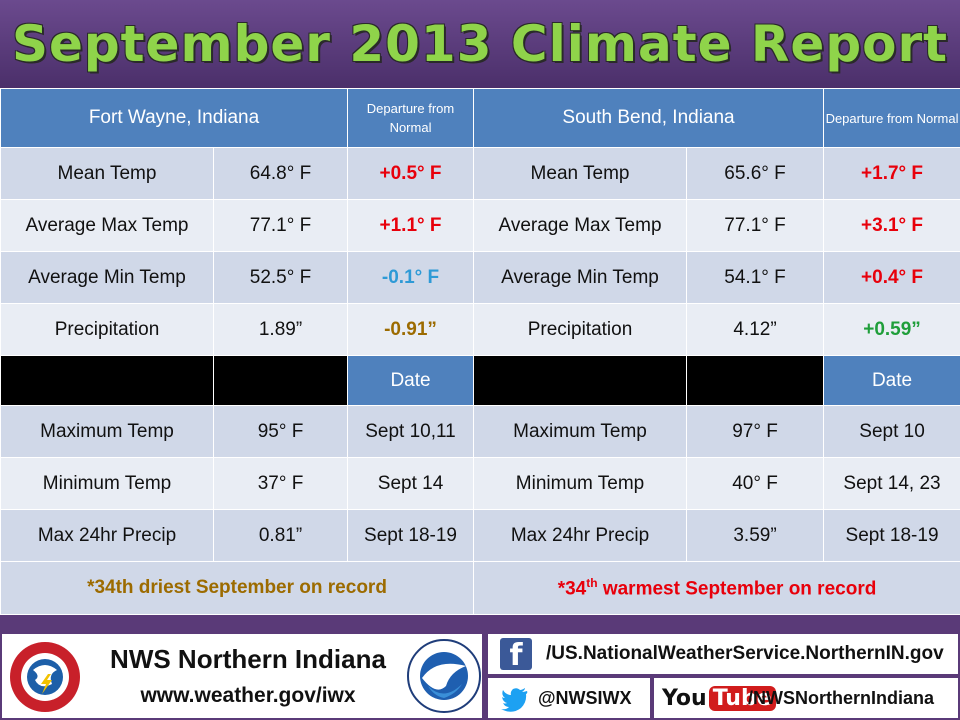  What do you see at coordinates (280, 173) in the screenshot?
I see `fw-row-value: 64.8° F` at bounding box center [280, 173].